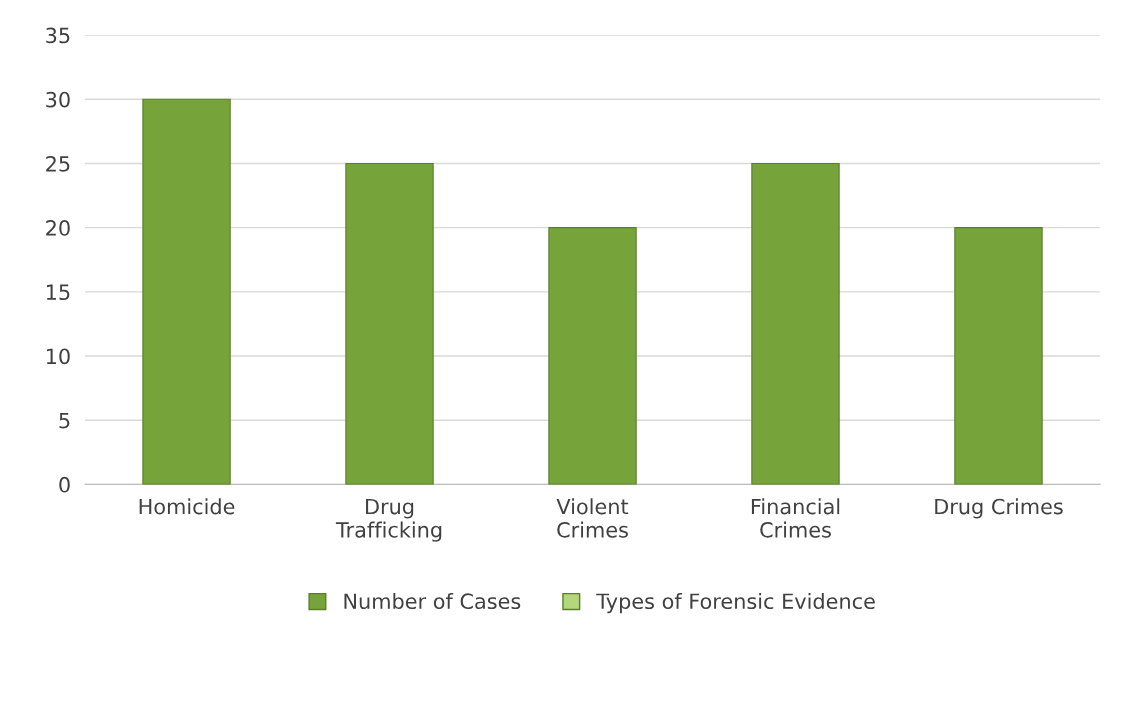 Image resolution: width=1134 pixels, height=702 pixels. Describe the element at coordinates (795, 518) in the screenshot. I see `x-tick-label: Financial Crimes` at that location.